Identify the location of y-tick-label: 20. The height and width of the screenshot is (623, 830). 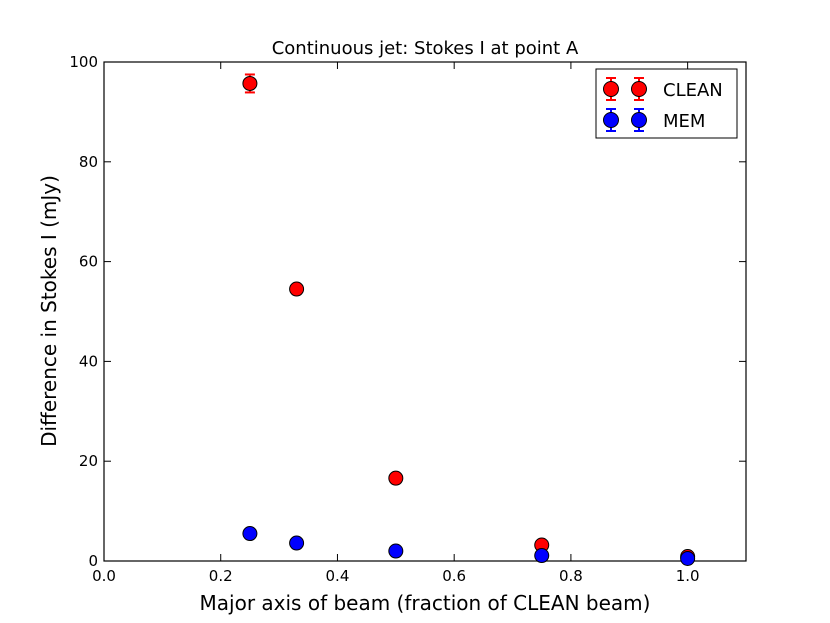
(88, 461).